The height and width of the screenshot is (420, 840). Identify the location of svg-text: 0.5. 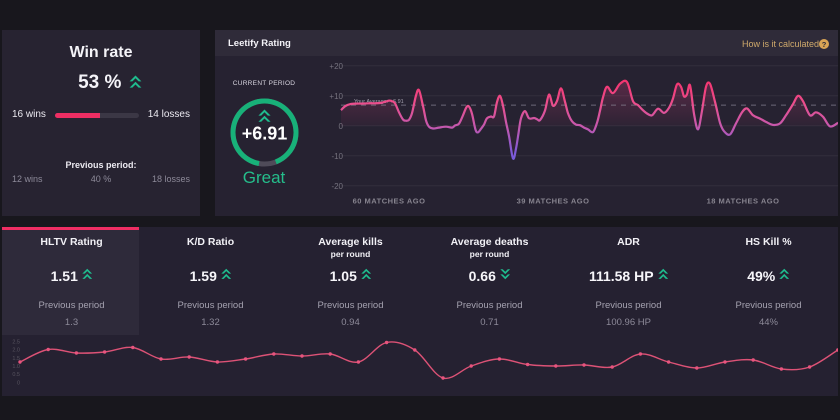
(16, 375).